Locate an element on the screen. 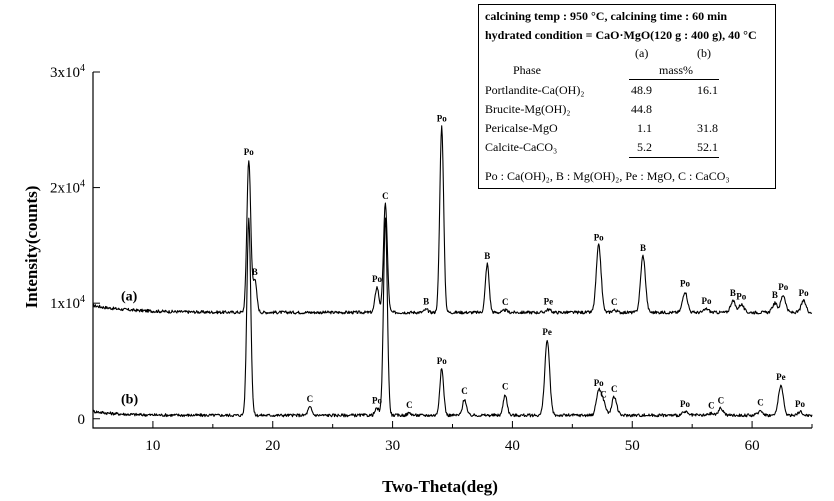 The width and height of the screenshot is (834, 501). inset-col-b: (b) is located at coordinates (704, 53).